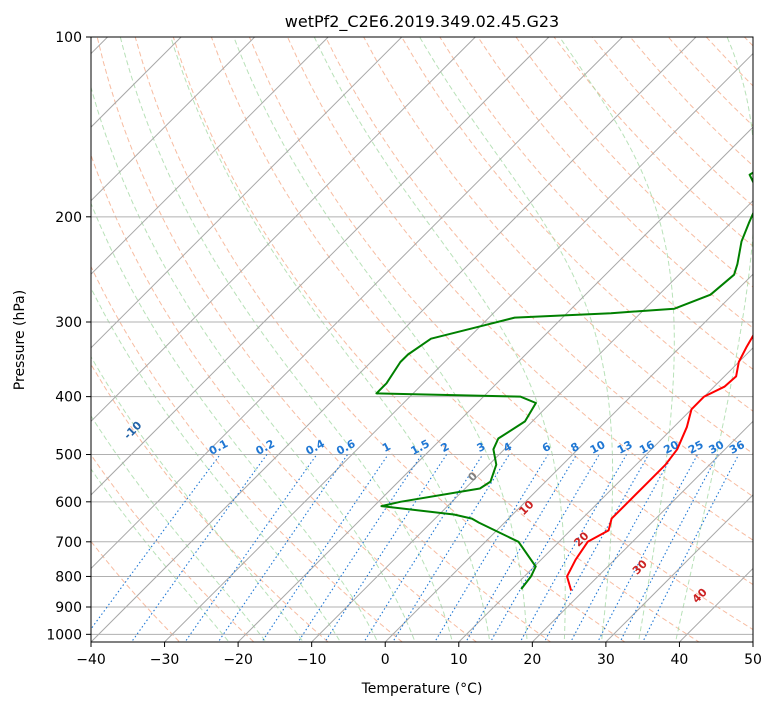 The height and width of the screenshot is (708, 775). I want to click on y-tick-label: 700, so click(68, 543).